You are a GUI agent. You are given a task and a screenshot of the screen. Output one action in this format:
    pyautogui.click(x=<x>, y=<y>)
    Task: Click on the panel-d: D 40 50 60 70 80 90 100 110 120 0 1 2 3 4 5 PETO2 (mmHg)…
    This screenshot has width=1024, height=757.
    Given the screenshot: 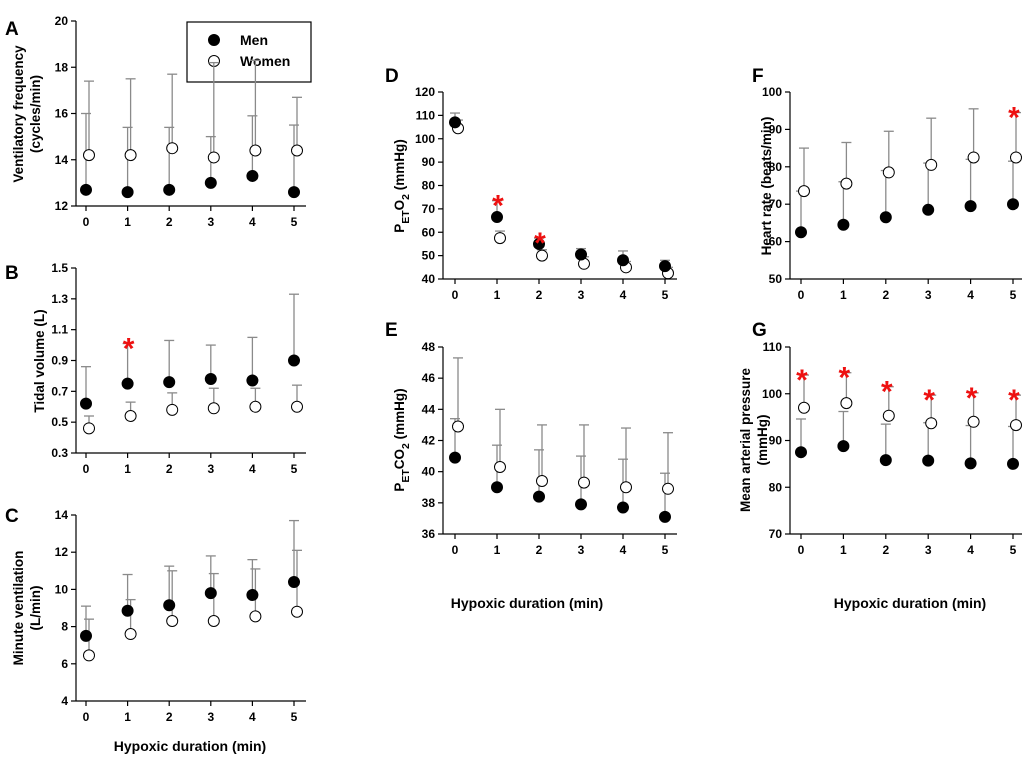 What is the action you would take?
    pyautogui.click(x=531, y=184)
    